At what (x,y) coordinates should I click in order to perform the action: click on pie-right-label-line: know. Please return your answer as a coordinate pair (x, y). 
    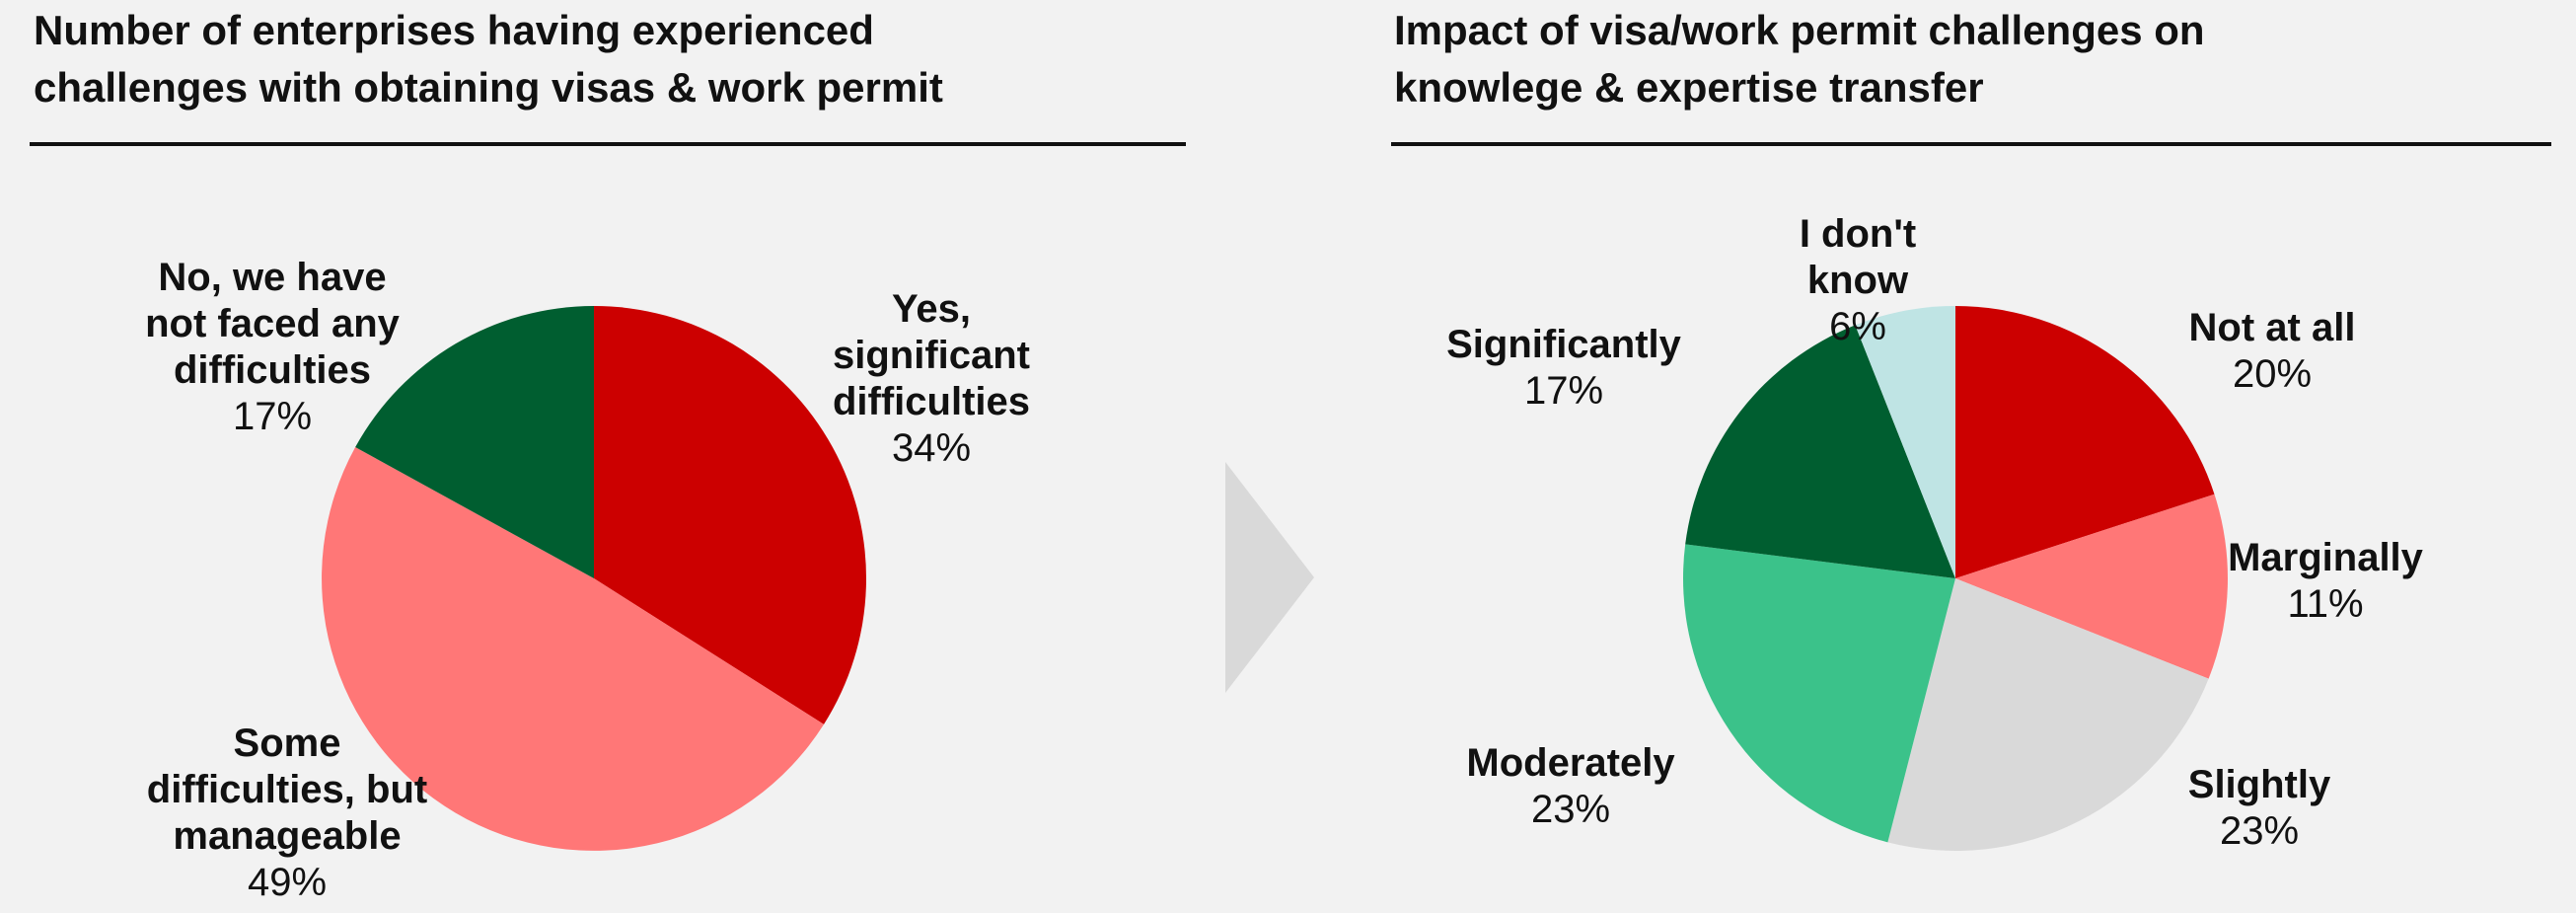
    Looking at the image, I should click on (1858, 280).